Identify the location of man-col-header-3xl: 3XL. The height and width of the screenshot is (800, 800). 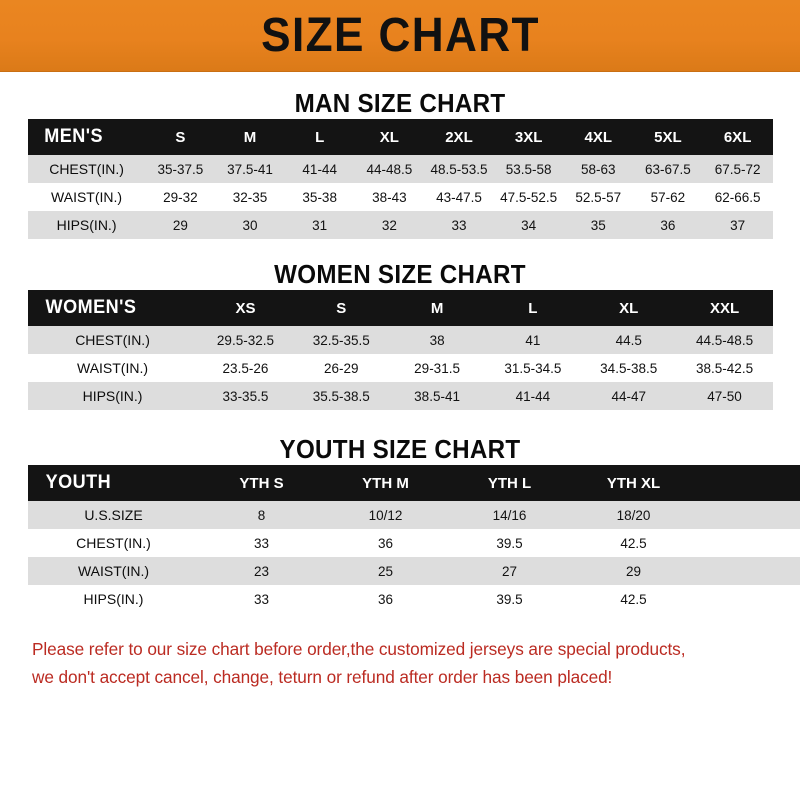
(528, 137).